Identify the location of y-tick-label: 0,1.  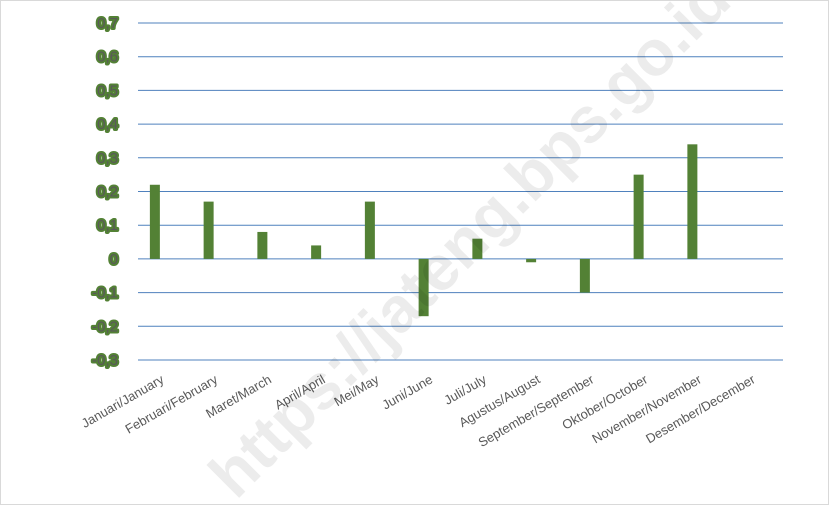
(107, 225).